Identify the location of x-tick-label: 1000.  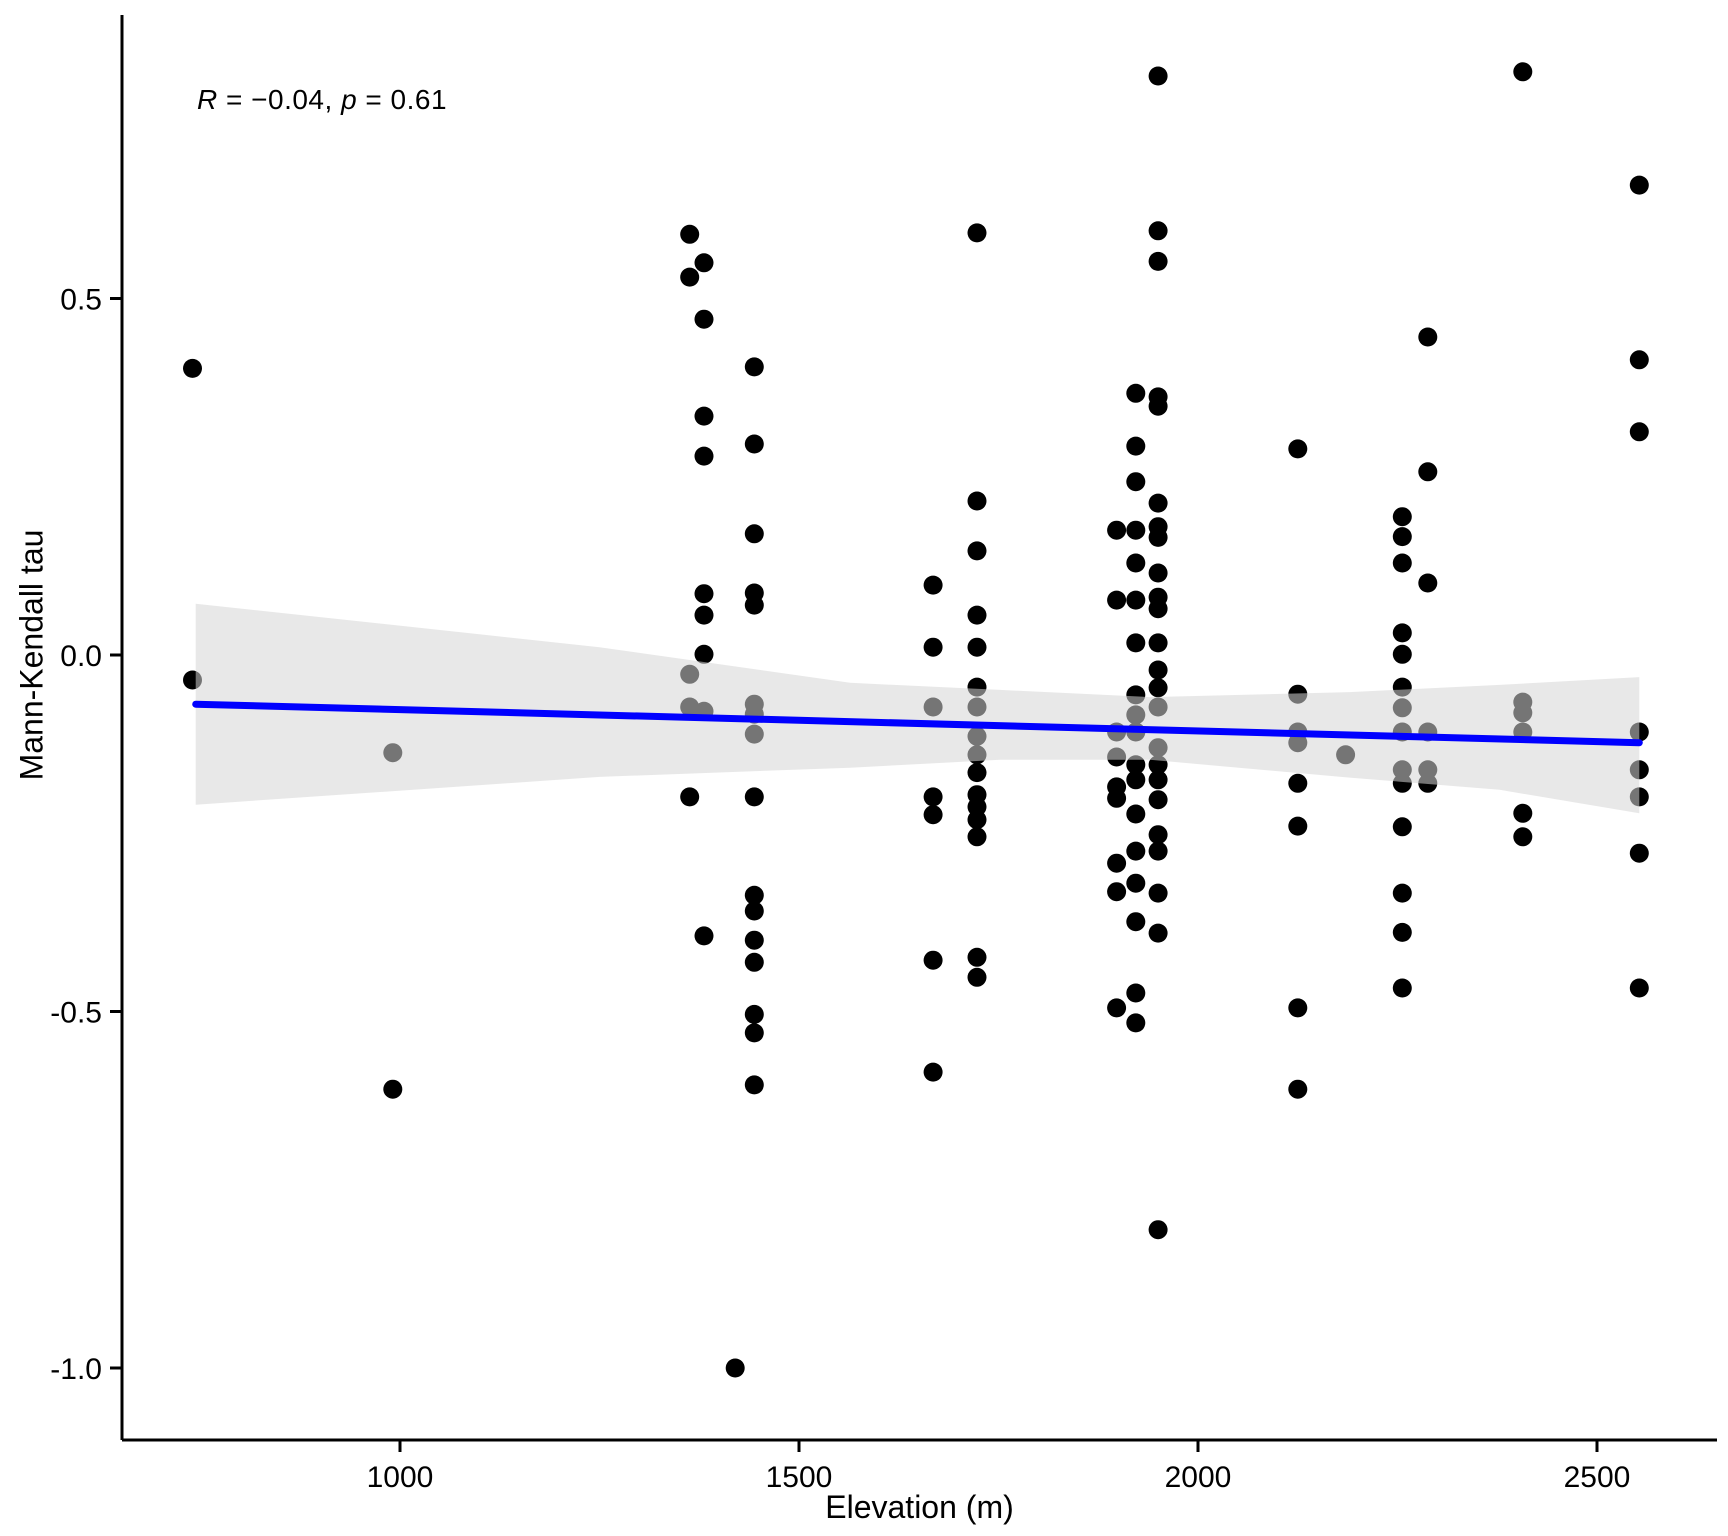
(400, 1477).